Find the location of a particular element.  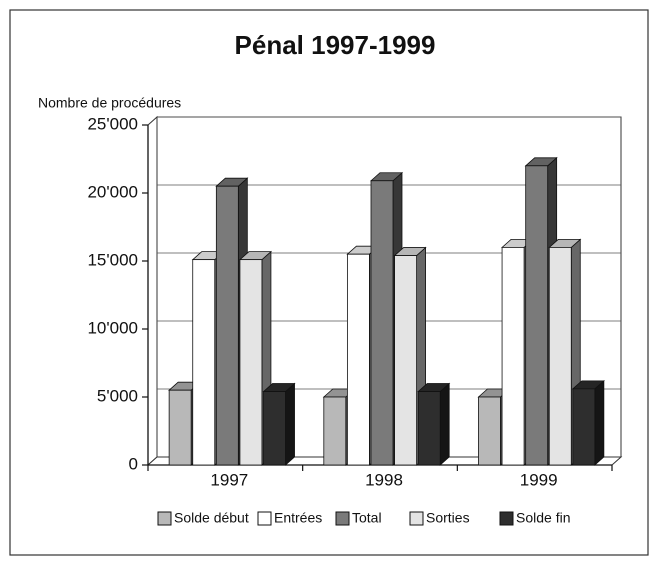

chart-title: Pénal 1997-1999 is located at coordinates (335, 45).